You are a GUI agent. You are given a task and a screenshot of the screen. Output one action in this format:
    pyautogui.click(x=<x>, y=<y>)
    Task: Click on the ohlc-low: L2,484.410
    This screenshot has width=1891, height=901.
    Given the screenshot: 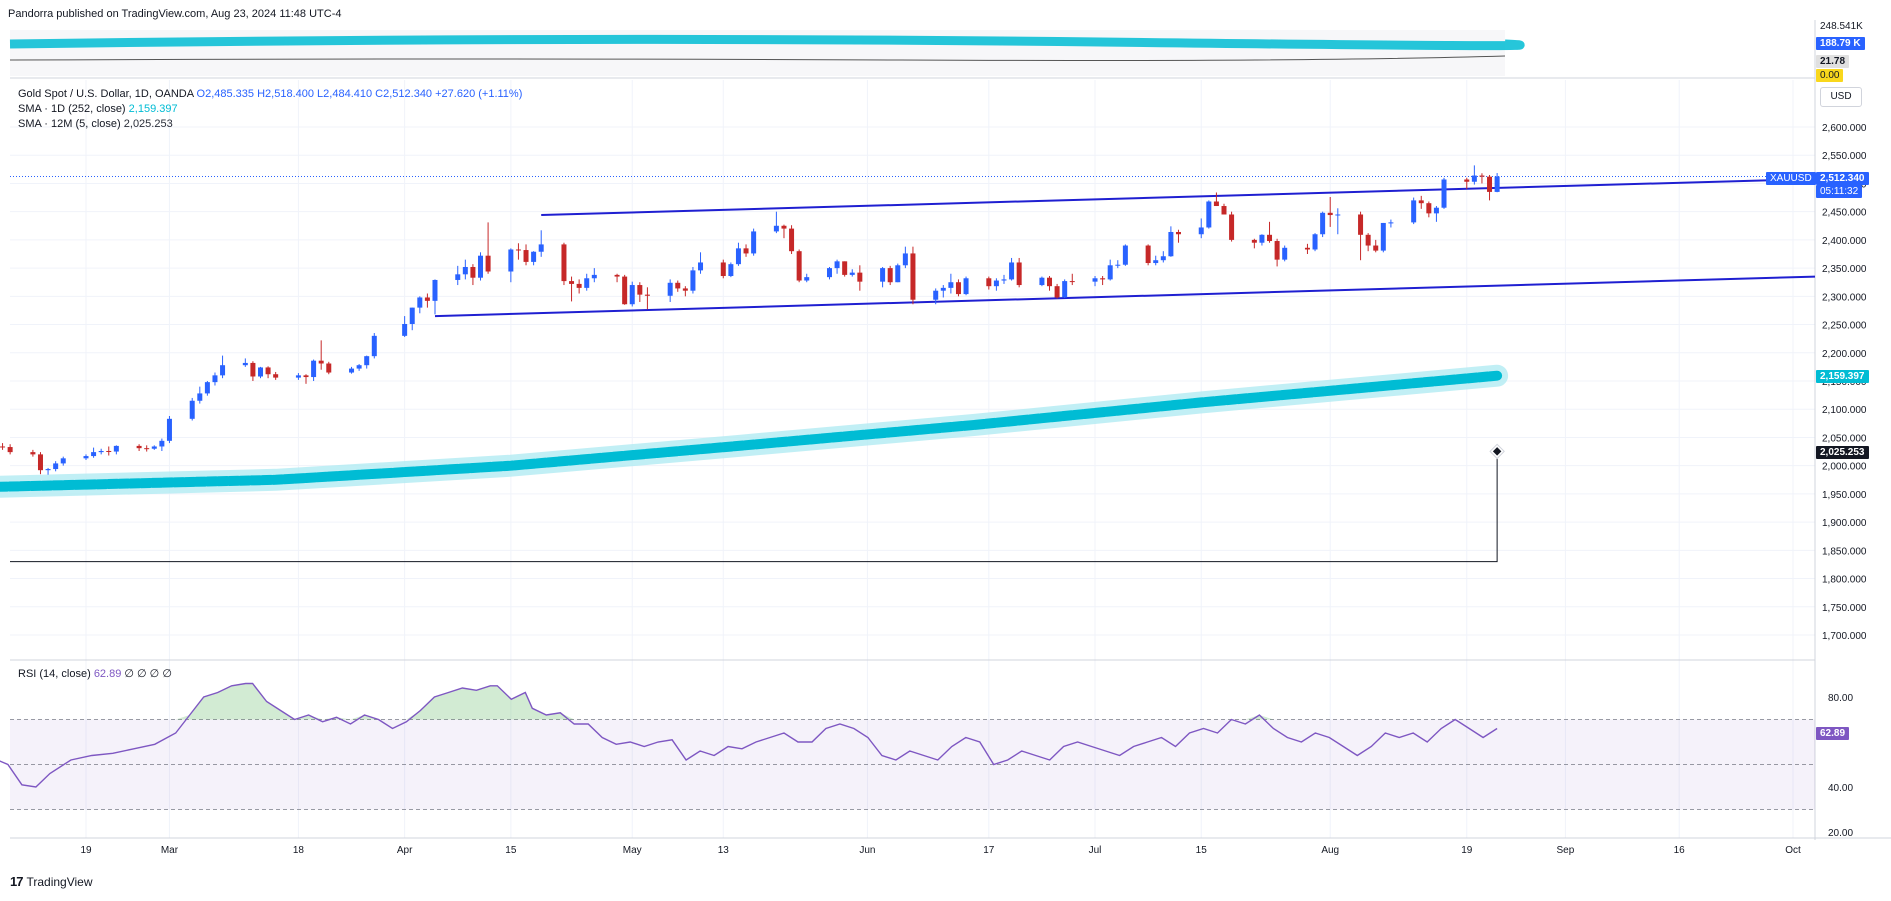 What is the action you would take?
    pyautogui.click(x=345, y=94)
    